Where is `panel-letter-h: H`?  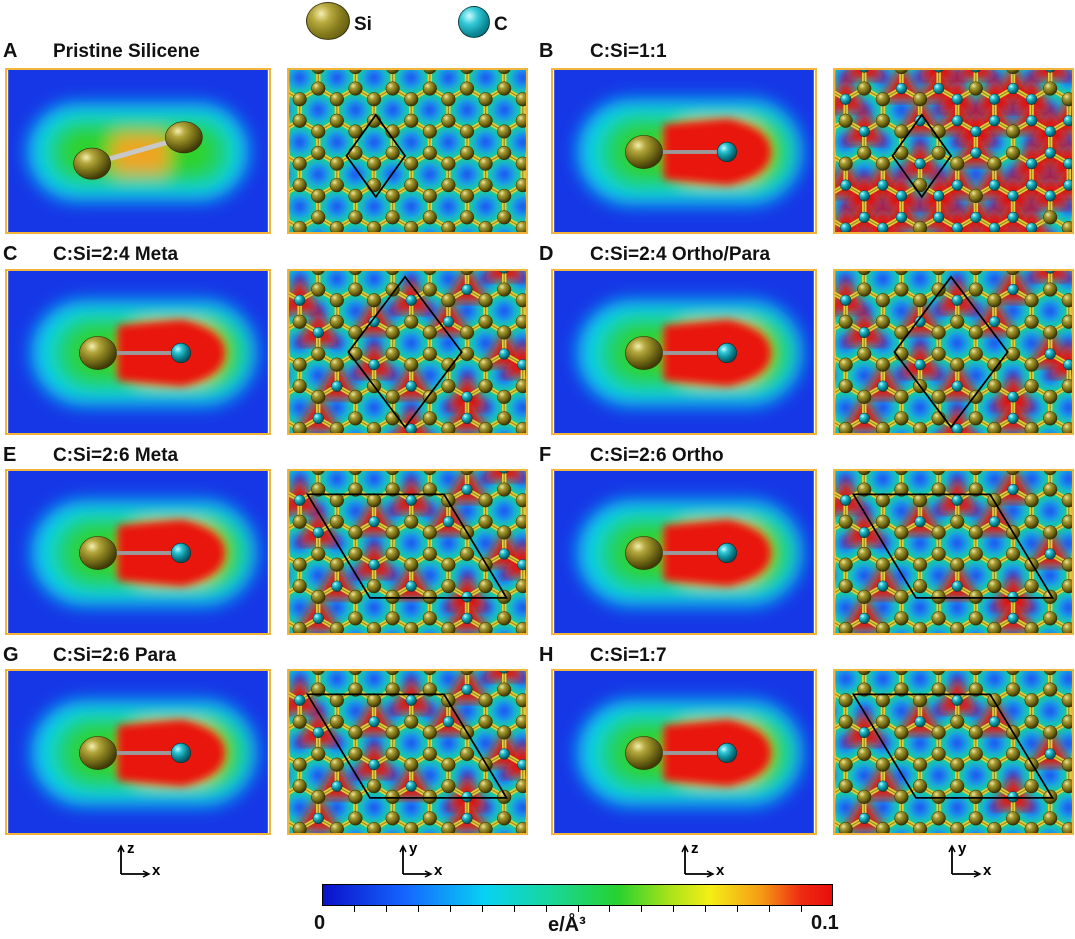
panel-letter-h: H is located at coordinates (546, 655).